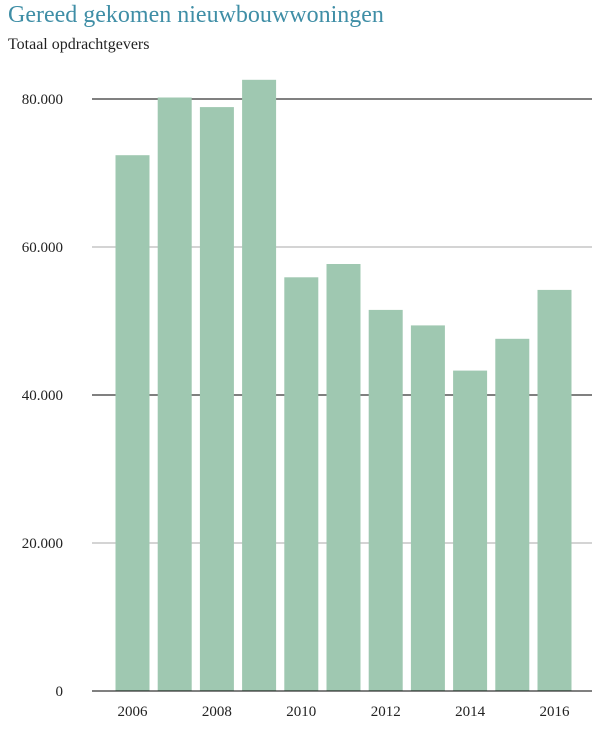 This screenshot has width=611, height=734. Describe the element at coordinates (132, 423) in the screenshot. I see `bar-2006` at that location.